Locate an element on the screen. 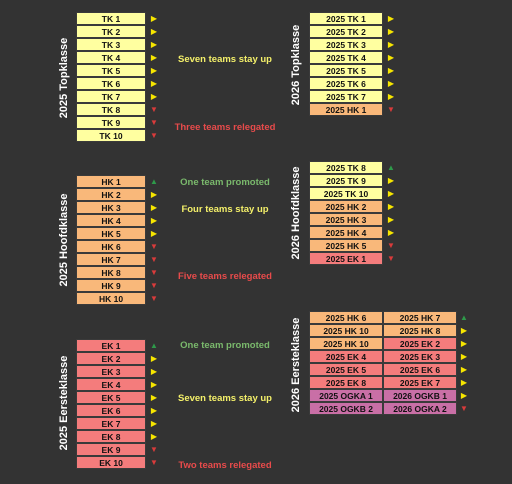 The width and height of the screenshot is (512, 484). label-2025-hoofdklasse: 2025 Hoofdklasse is located at coordinates (64, 240).